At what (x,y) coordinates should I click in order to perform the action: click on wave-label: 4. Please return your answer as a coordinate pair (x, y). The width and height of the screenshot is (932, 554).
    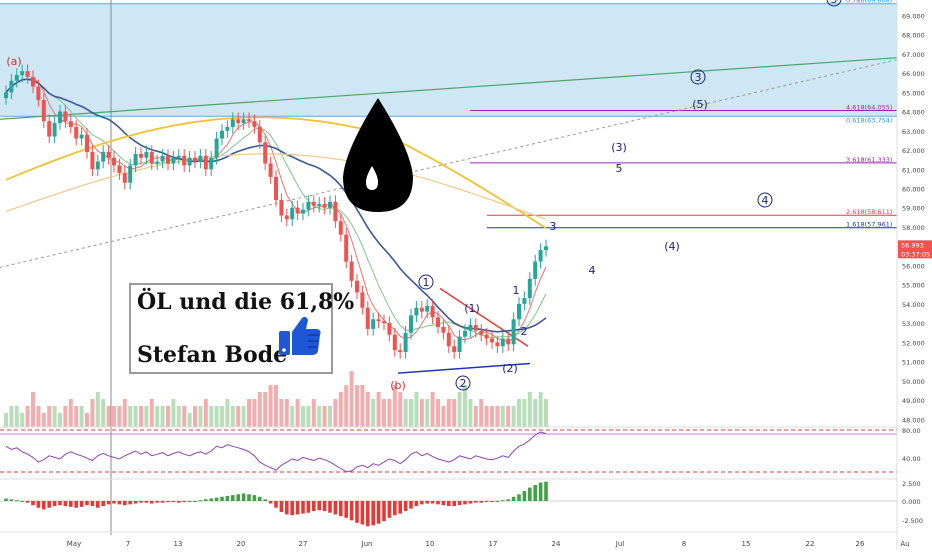
    Looking at the image, I should click on (765, 200).